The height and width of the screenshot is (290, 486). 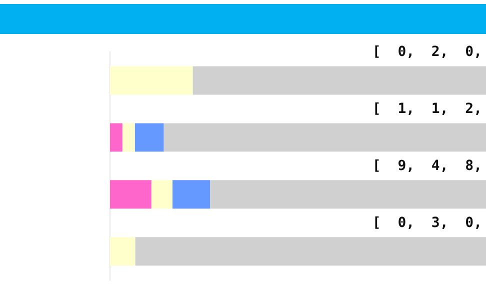 What do you see at coordinates (427, 223) in the screenshot?
I see `annotation: [ 0, 3, 0,` at bounding box center [427, 223].